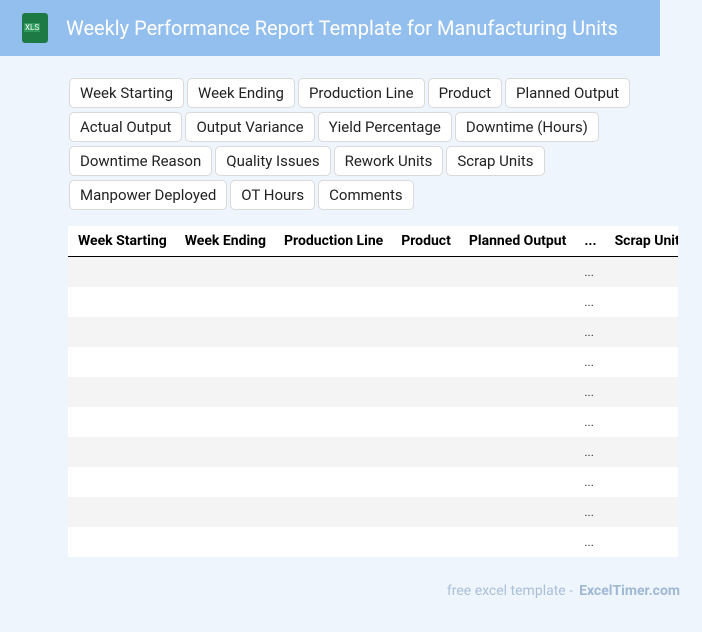 The image size is (702, 632). I want to click on footer: free excel template - ExcelTimer.com, so click(563, 591).